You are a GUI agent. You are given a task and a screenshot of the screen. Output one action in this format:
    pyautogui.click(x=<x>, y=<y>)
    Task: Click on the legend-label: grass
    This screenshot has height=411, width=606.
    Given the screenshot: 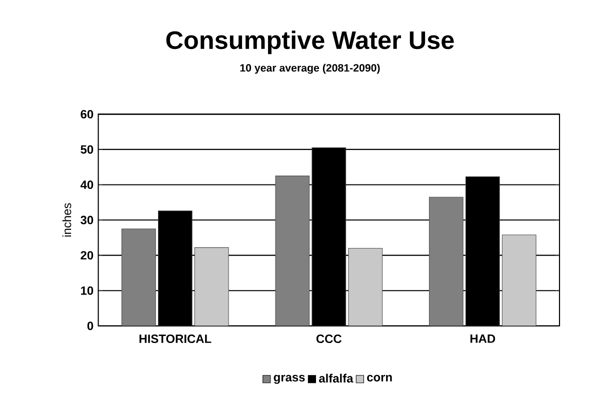 What is the action you would take?
    pyautogui.click(x=289, y=379)
    